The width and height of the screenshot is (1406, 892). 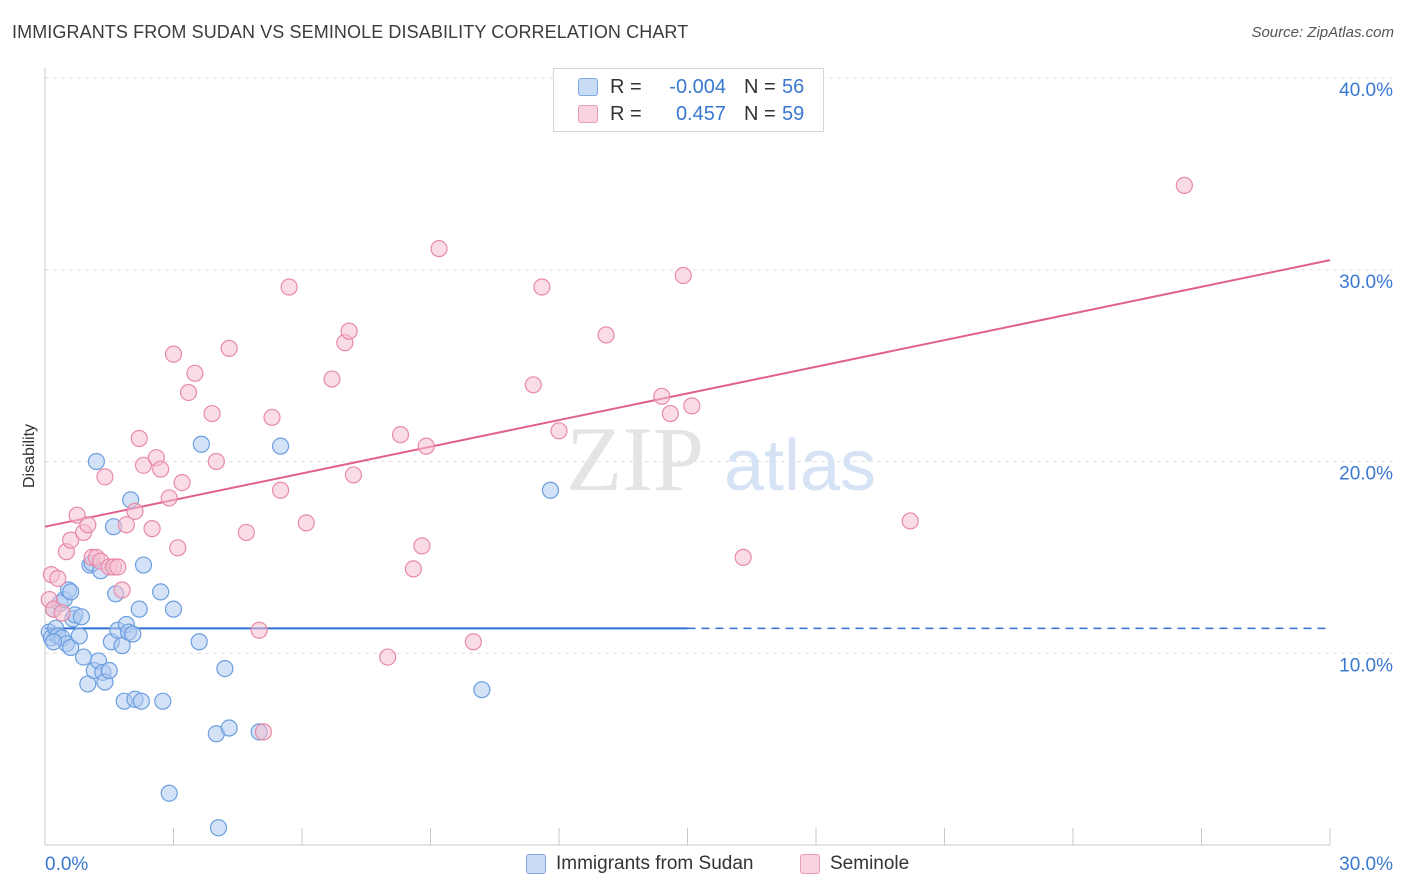 I want to click on legend-r-value: 0.457, so click(x=700, y=113).